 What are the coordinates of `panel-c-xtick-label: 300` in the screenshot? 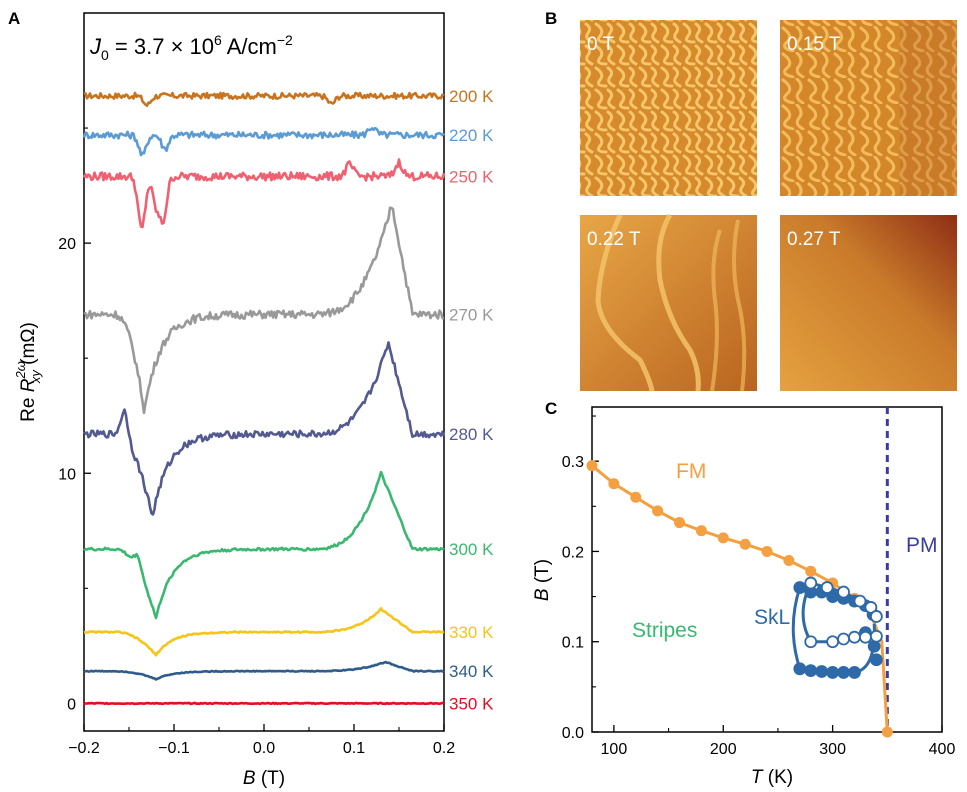 It's located at (832, 749).